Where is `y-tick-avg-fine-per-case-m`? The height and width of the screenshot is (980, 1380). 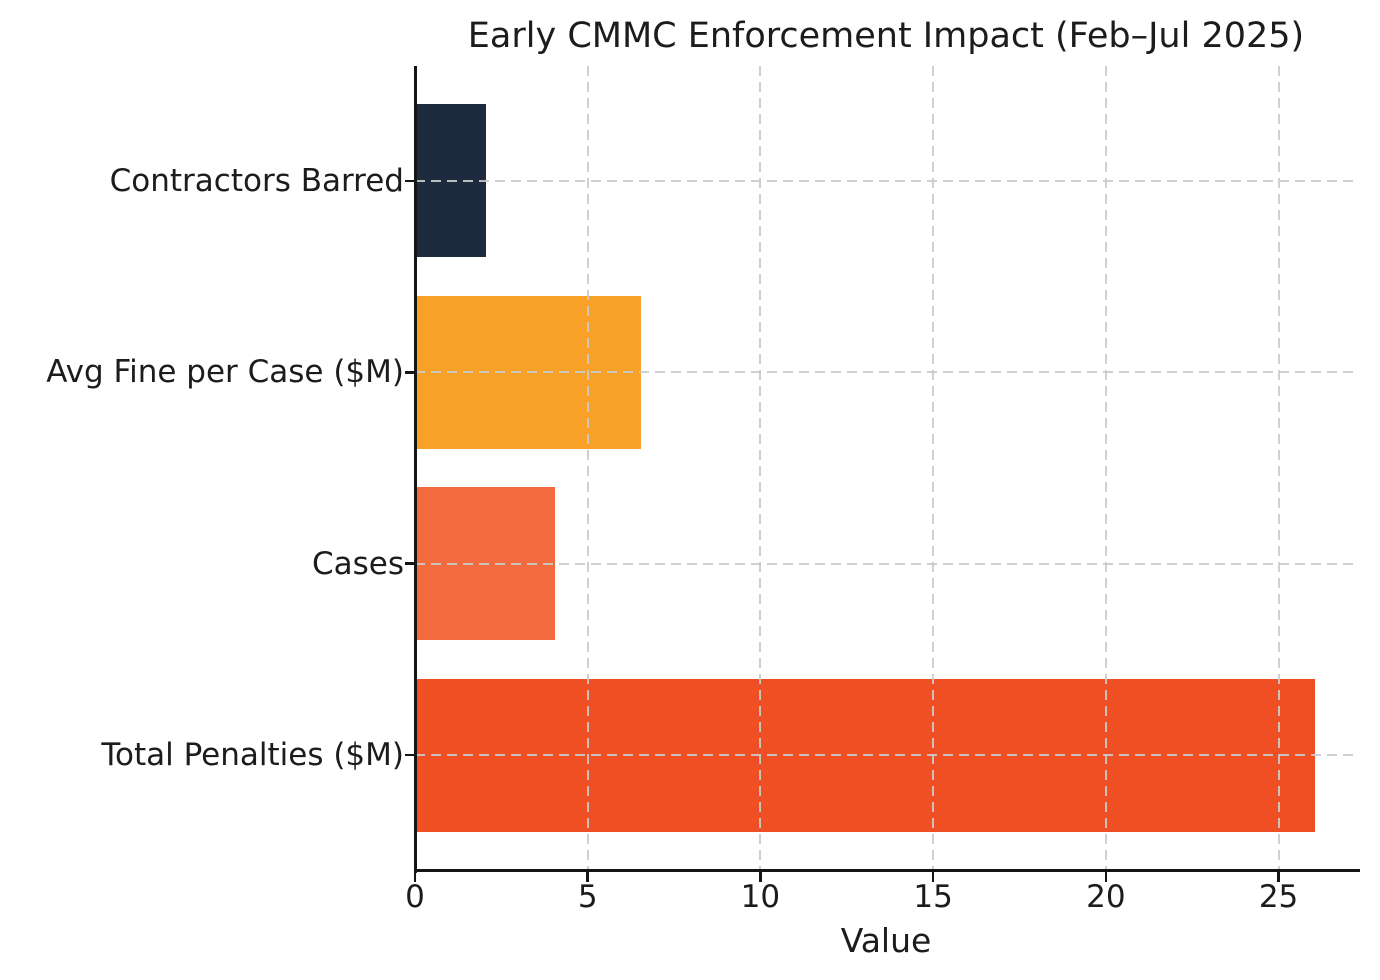
y-tick-avg-fine-per-case-m is located at coordinates (410, 372).